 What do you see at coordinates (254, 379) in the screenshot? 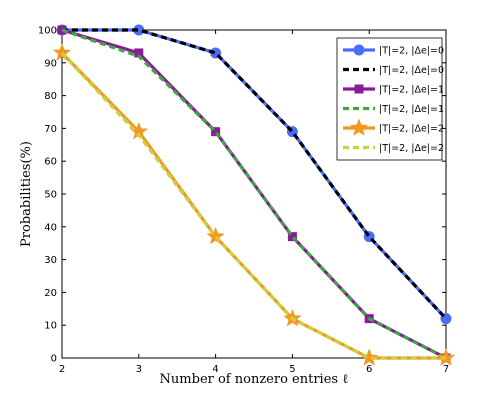
I see `x-axis-title: Number of nonzero entries ℓ` at bounding box center [254, 379].